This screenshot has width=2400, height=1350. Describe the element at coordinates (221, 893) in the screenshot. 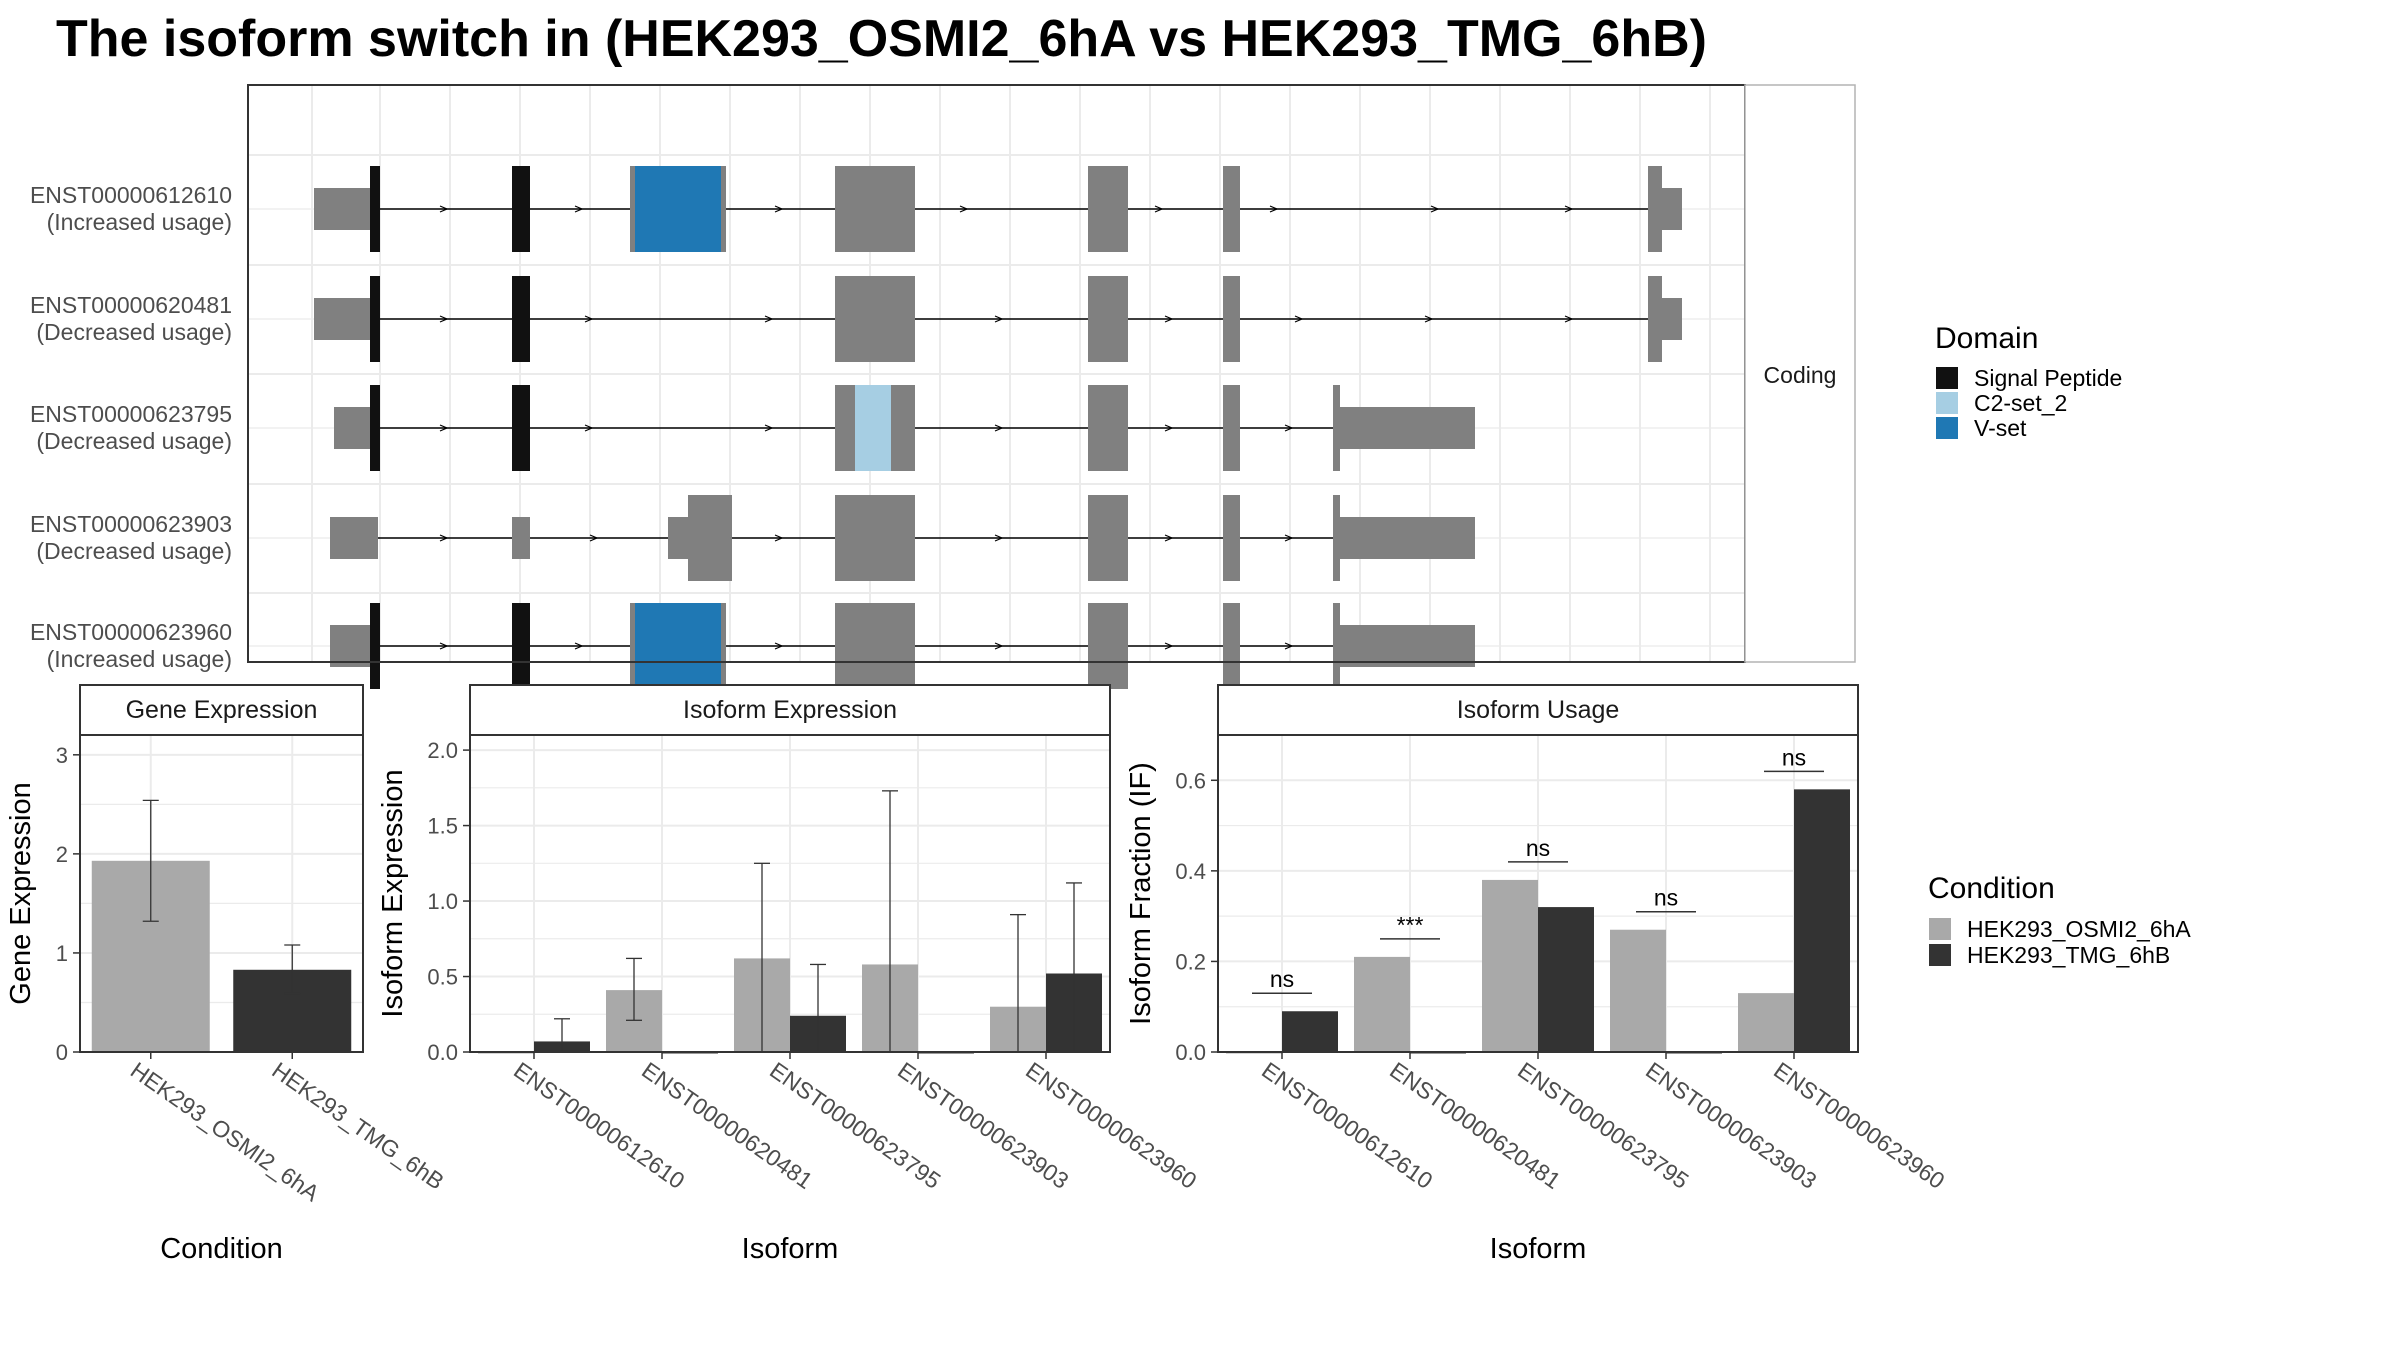

I see `panel-border` at that location.